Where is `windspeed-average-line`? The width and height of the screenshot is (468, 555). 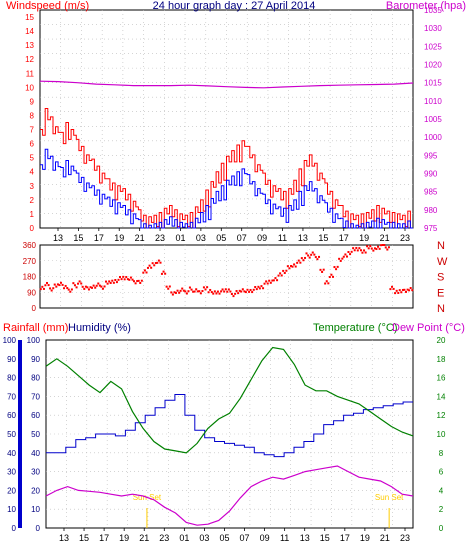 windspeed-average-line is located at coordinates (226, 188).